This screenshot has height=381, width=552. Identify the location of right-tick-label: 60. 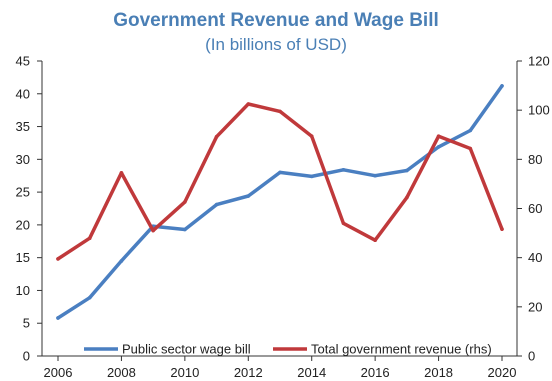
(535, 208).